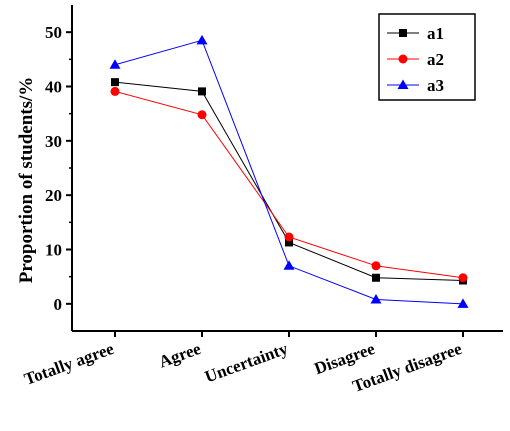 The height and width of the screenshot is (431, 510). Describe the element at coordinates (53, 195) in the screenshot. I see `y-tick-label: 20` at that location.